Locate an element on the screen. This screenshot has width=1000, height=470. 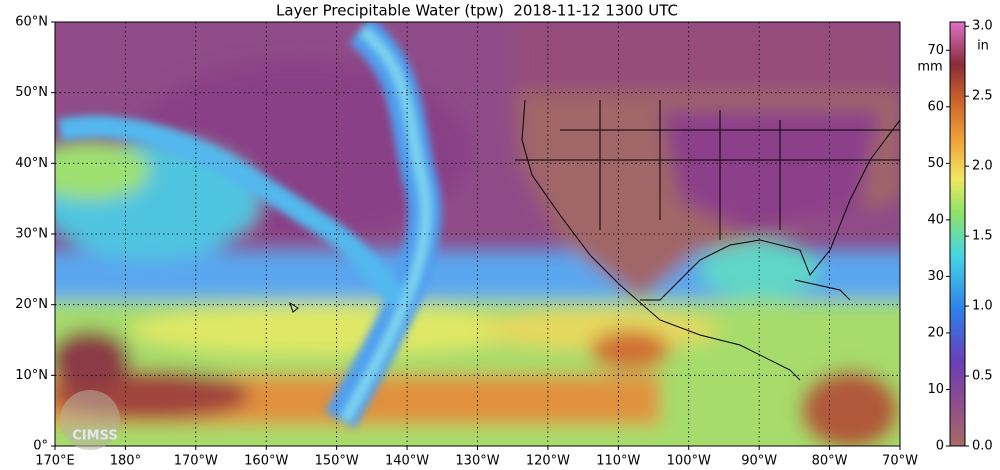
x-tick-label: 170°W is located at coordinates (196, 461).